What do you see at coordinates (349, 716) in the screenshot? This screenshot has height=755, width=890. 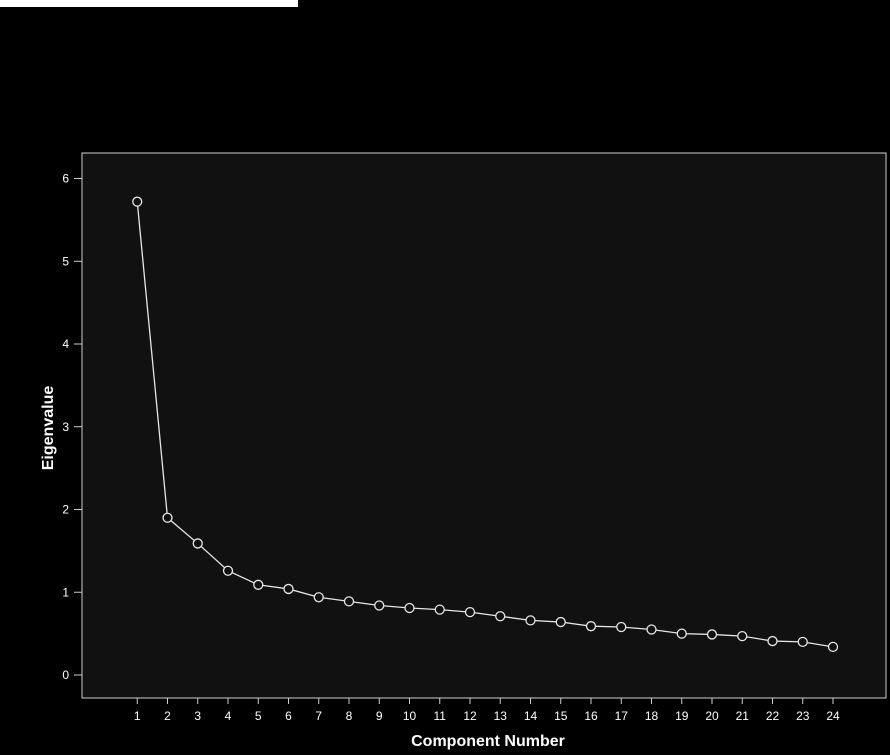 I see `x-tick-label: 8` at bounding box center [349, 716].